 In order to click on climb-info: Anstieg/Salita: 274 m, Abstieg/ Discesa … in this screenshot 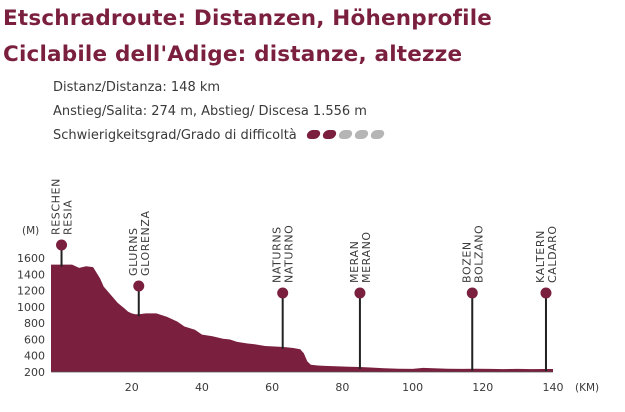, I will do `click(210, 111)`.